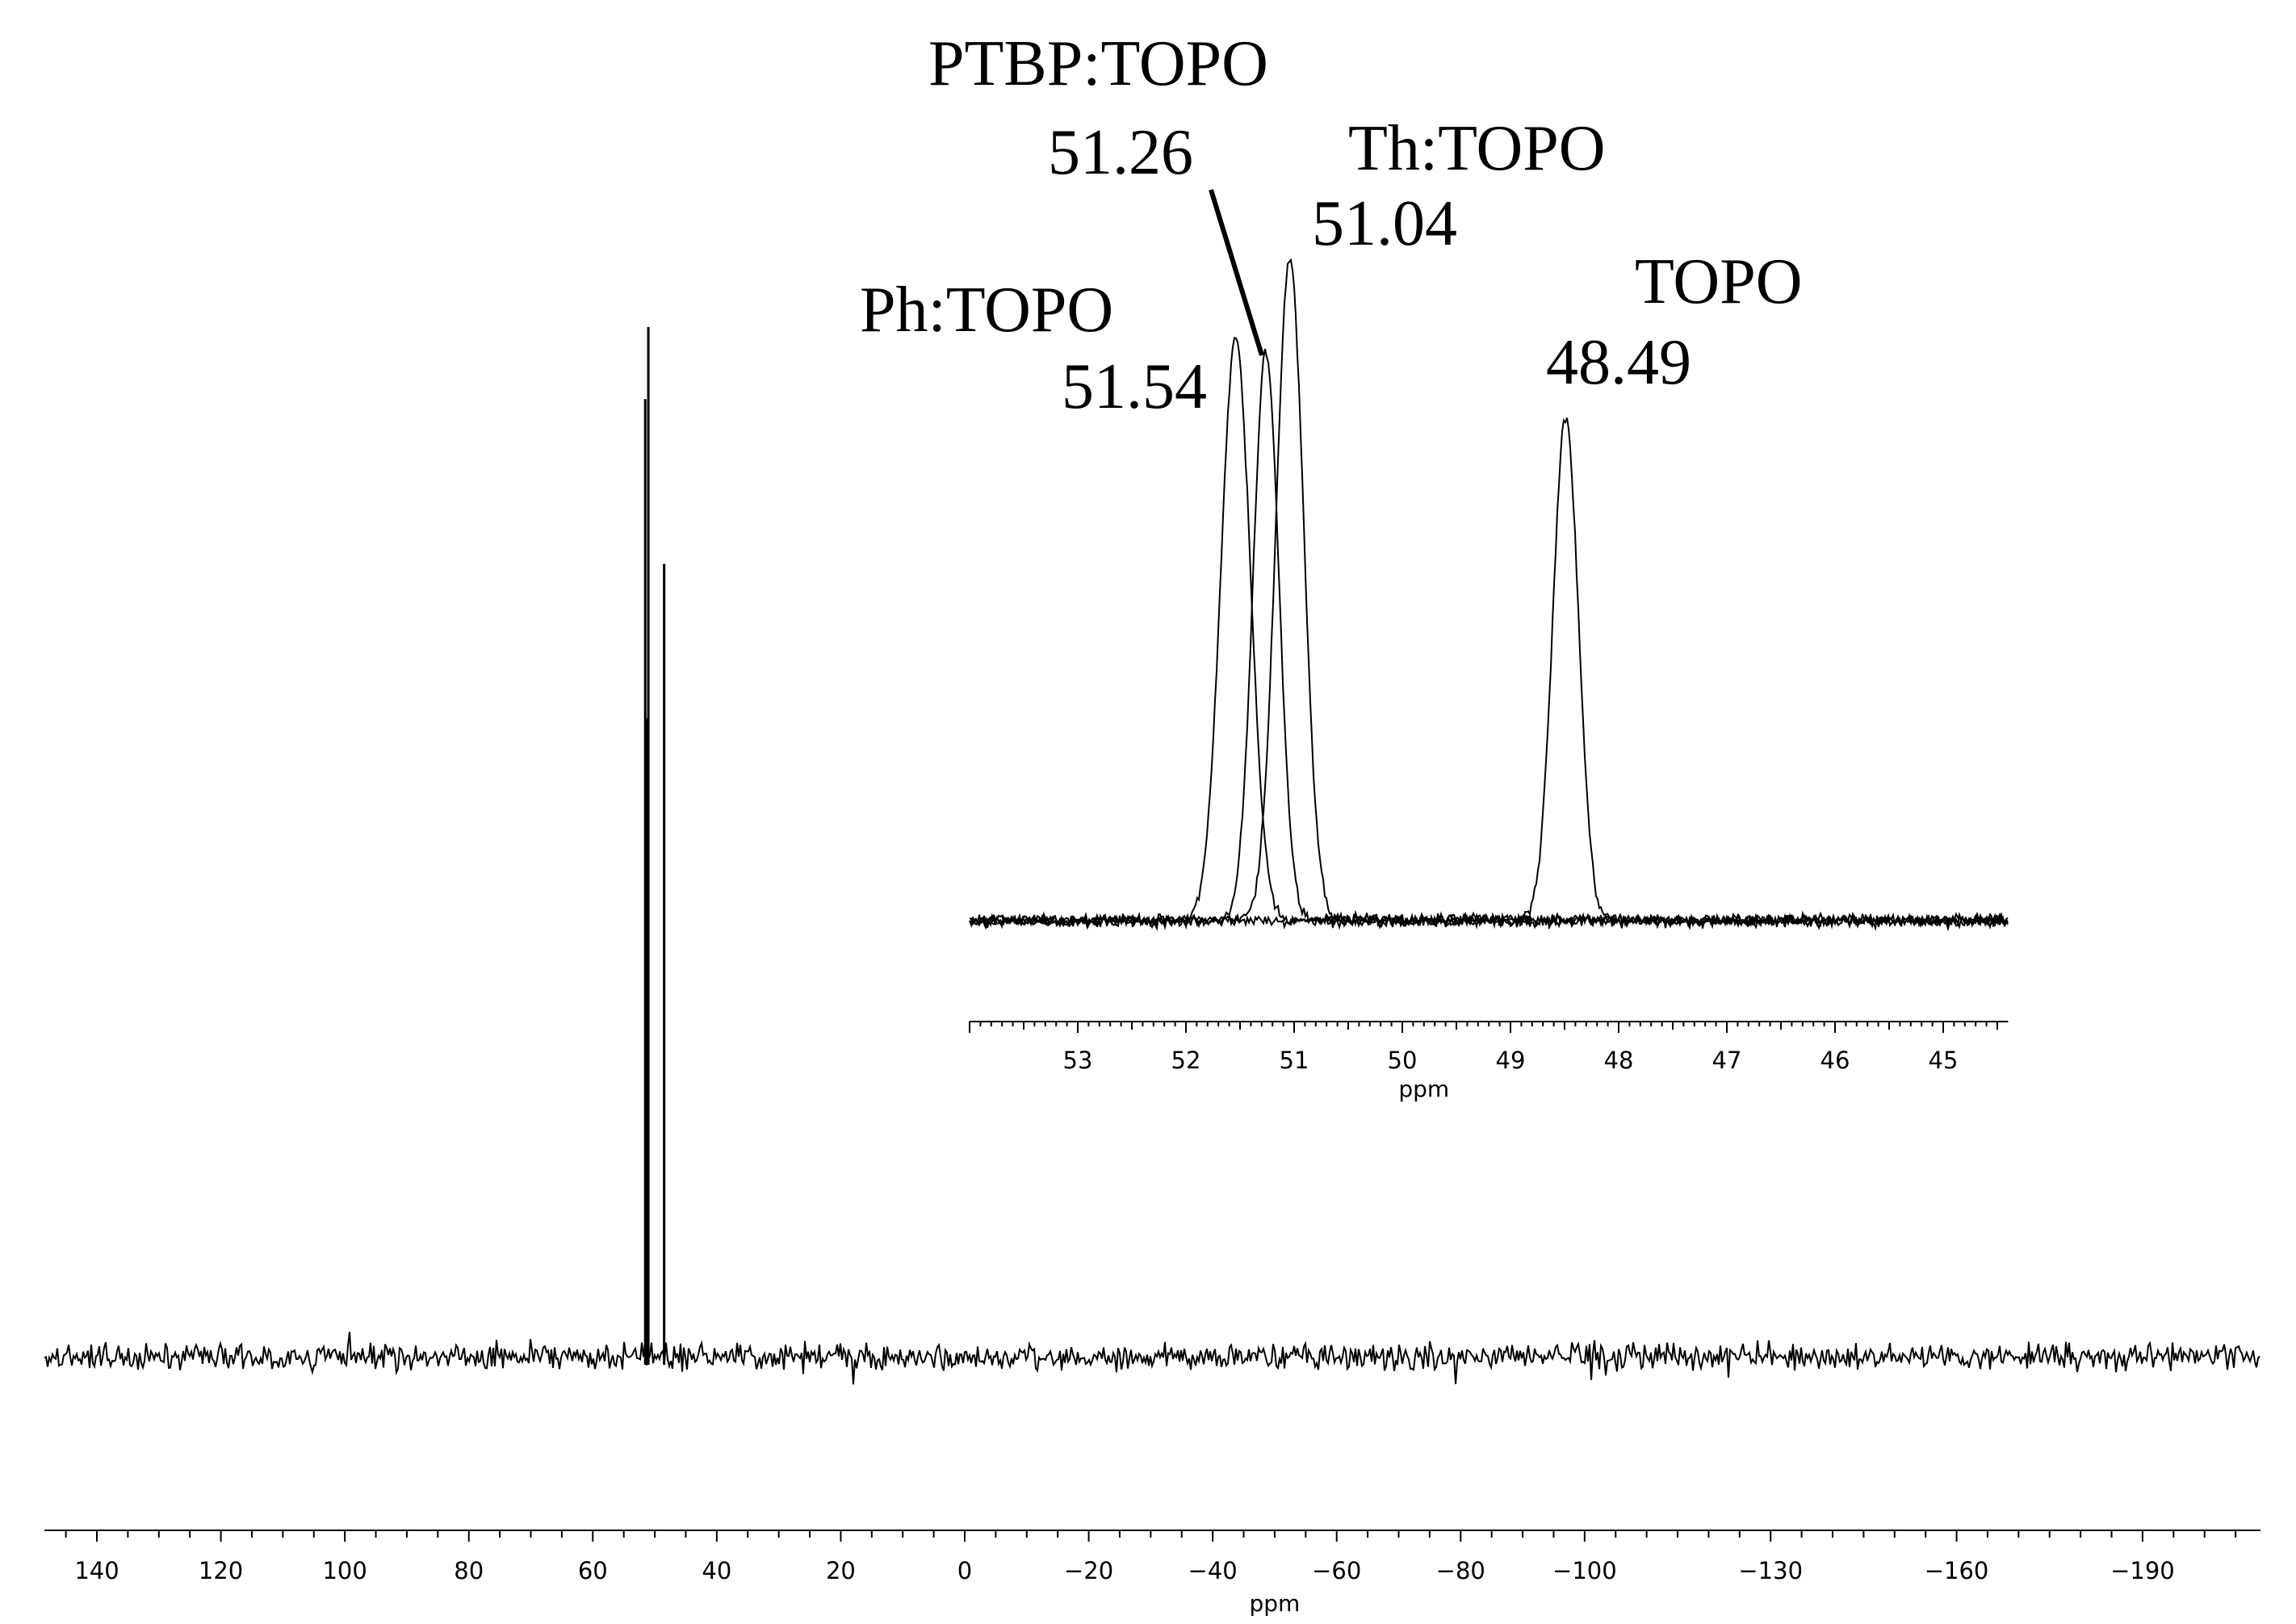 The width and height of the screenshot is (2296, 1624). I want to click on main-tick-label: 60, so click(593, 1570).